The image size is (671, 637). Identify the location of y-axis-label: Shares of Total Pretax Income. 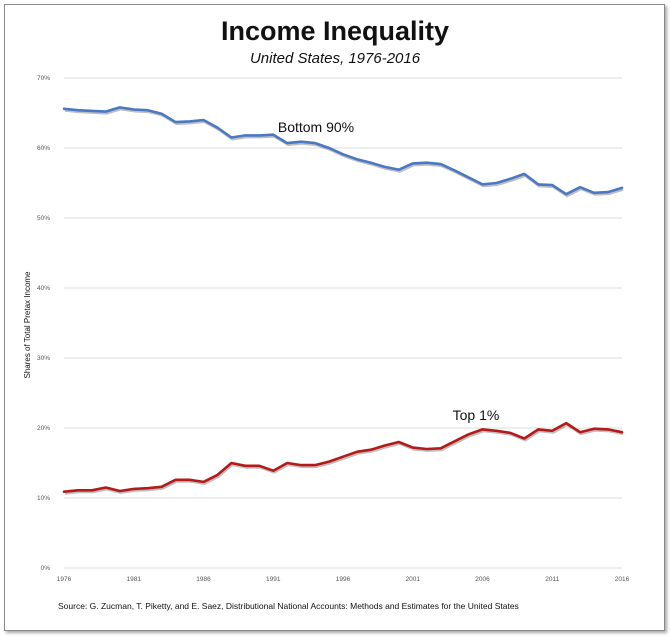
(27, 325).